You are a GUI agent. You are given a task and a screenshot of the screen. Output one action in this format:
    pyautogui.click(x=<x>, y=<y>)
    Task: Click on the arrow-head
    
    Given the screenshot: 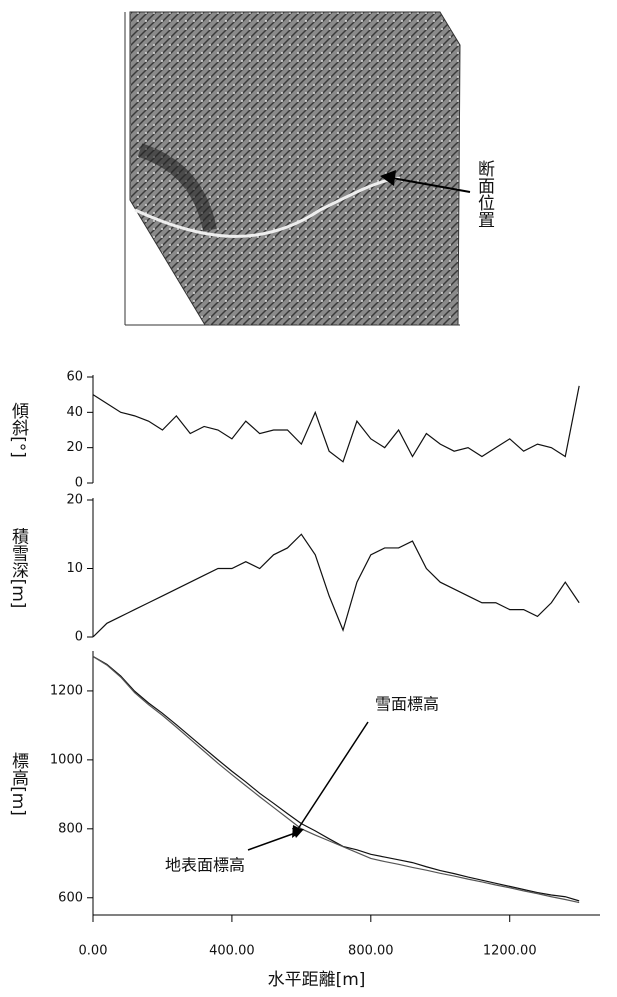 What is the action you would take?
    pyautogui.click(x=298, y=833)
    